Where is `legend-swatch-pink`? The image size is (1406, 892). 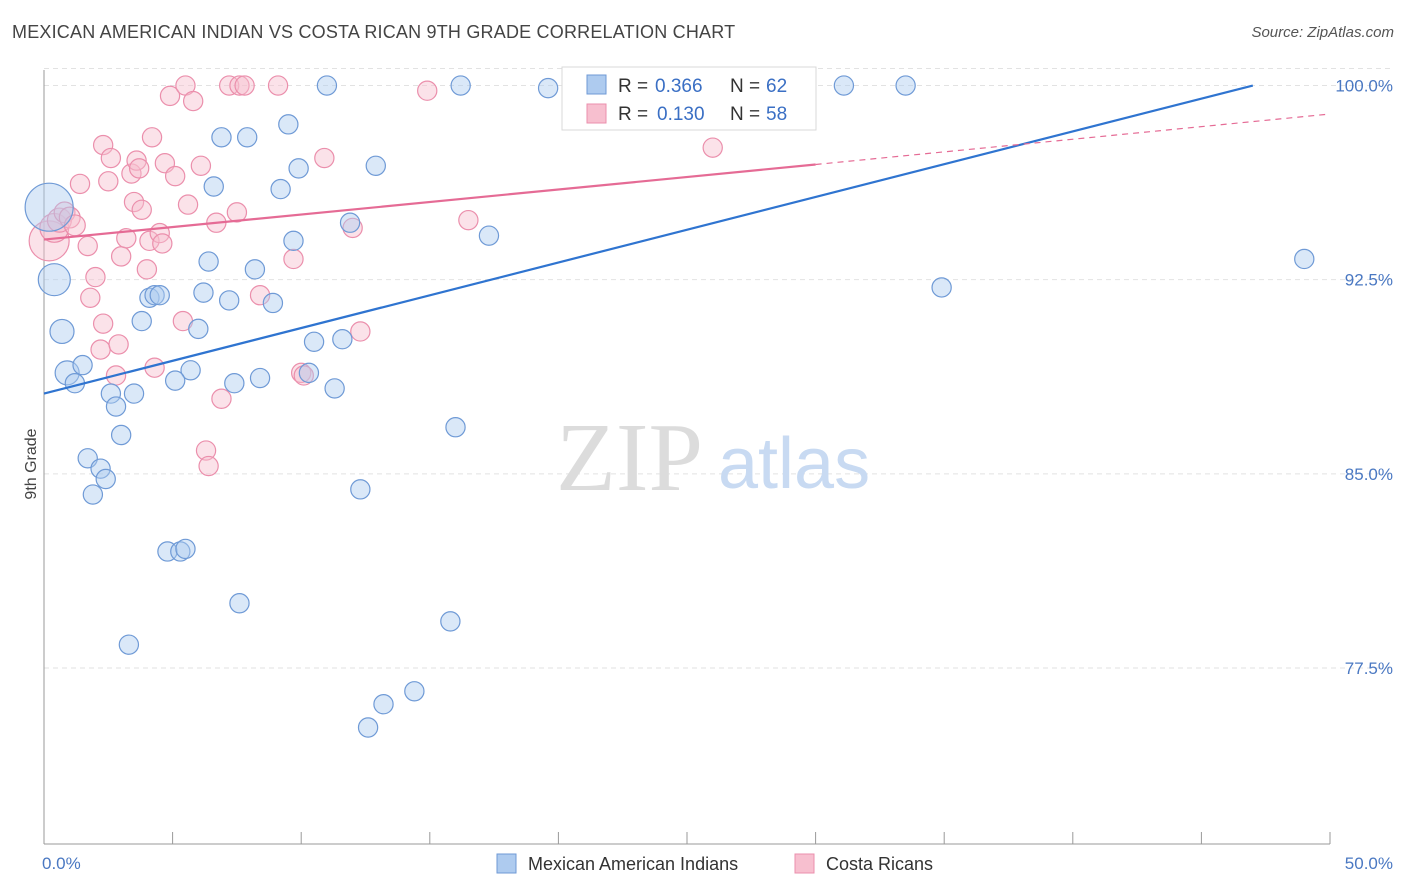
legend-swatch-pink is located at coordinates (596, 113).